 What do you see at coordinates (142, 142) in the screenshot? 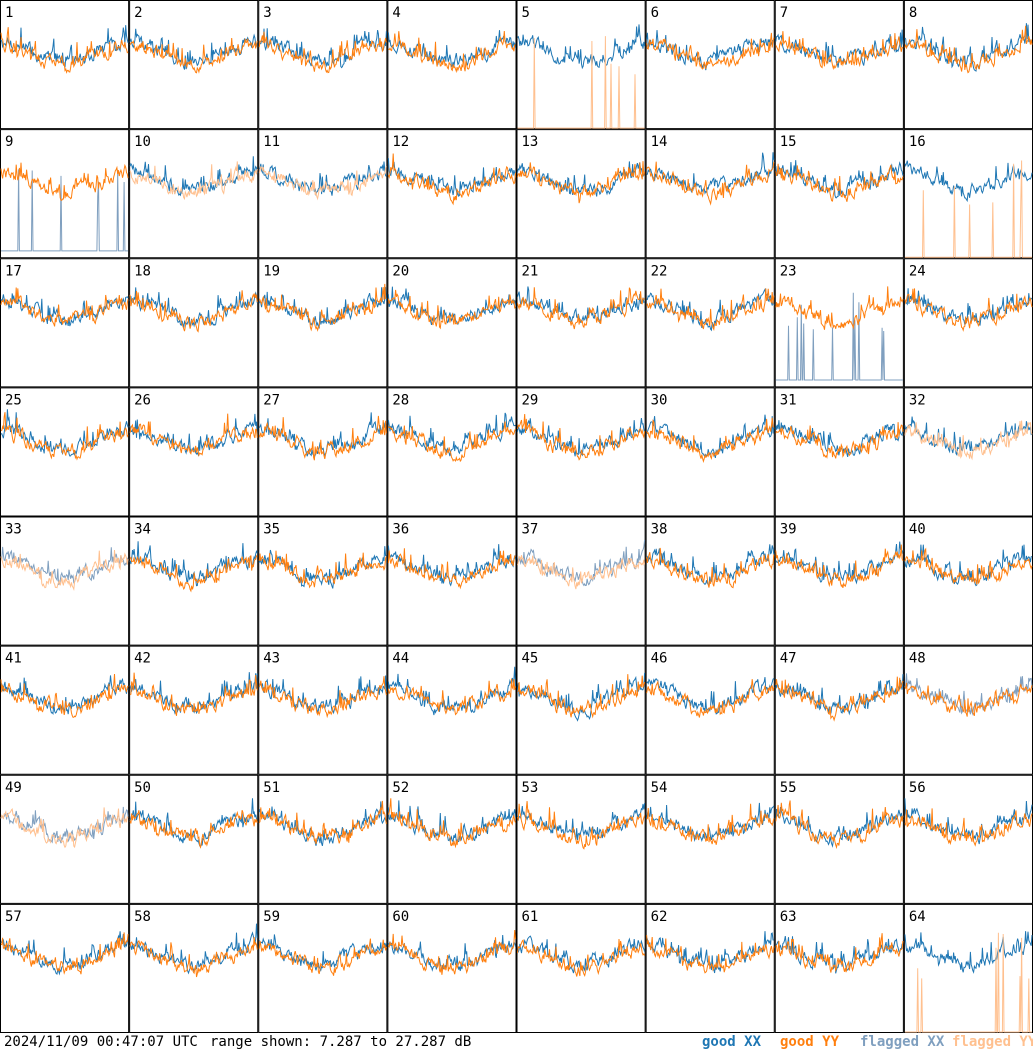
I see `panel-label: 10` at bounding box center [142, 142].